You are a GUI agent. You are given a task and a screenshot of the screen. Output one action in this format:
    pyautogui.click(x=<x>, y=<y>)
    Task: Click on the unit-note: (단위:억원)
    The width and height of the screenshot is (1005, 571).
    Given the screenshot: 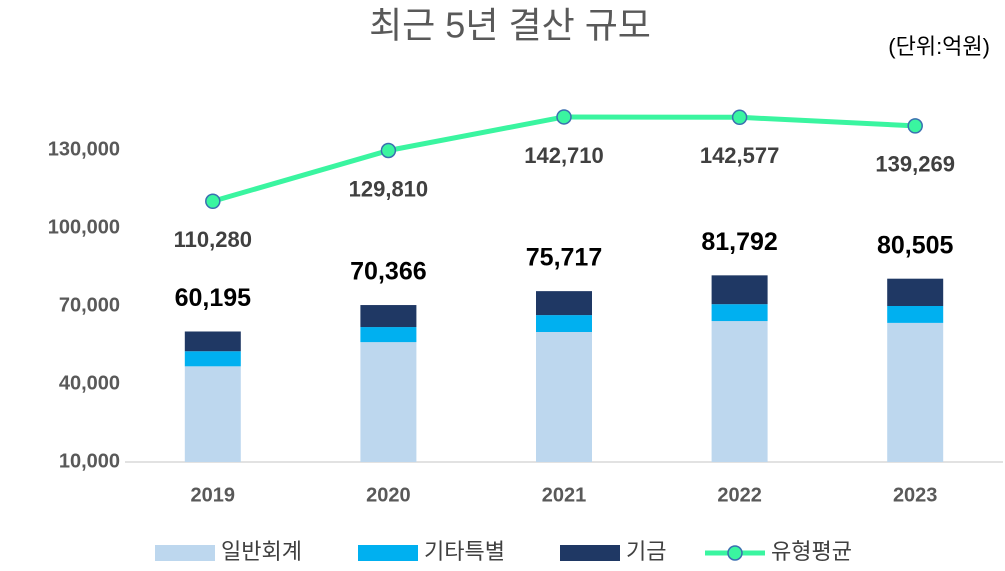 What is the action you would take?
    pyautogui.click(x=939, y=46)
    